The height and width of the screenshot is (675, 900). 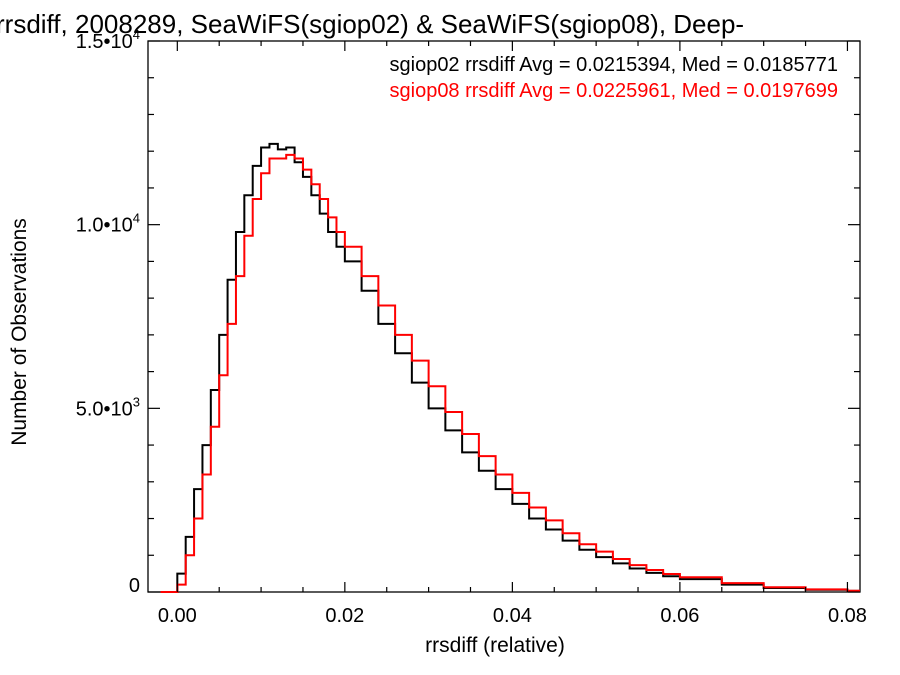 I want to click on y-tick-label: 1.0•104, so click(x=108, y=224).